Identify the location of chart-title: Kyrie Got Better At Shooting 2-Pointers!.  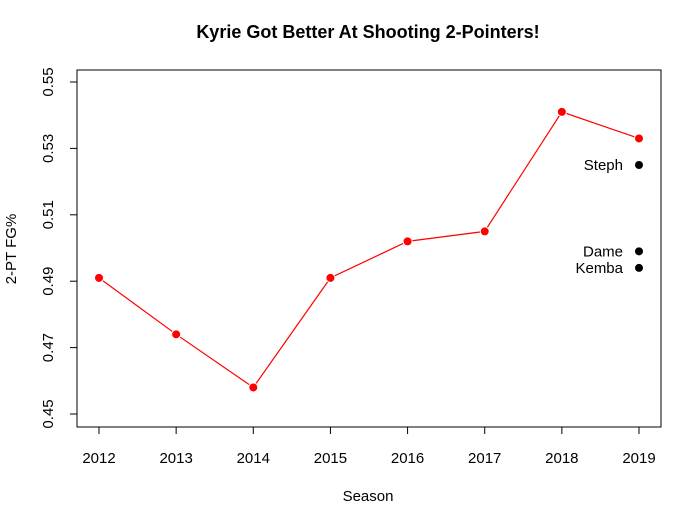
(367, 32).